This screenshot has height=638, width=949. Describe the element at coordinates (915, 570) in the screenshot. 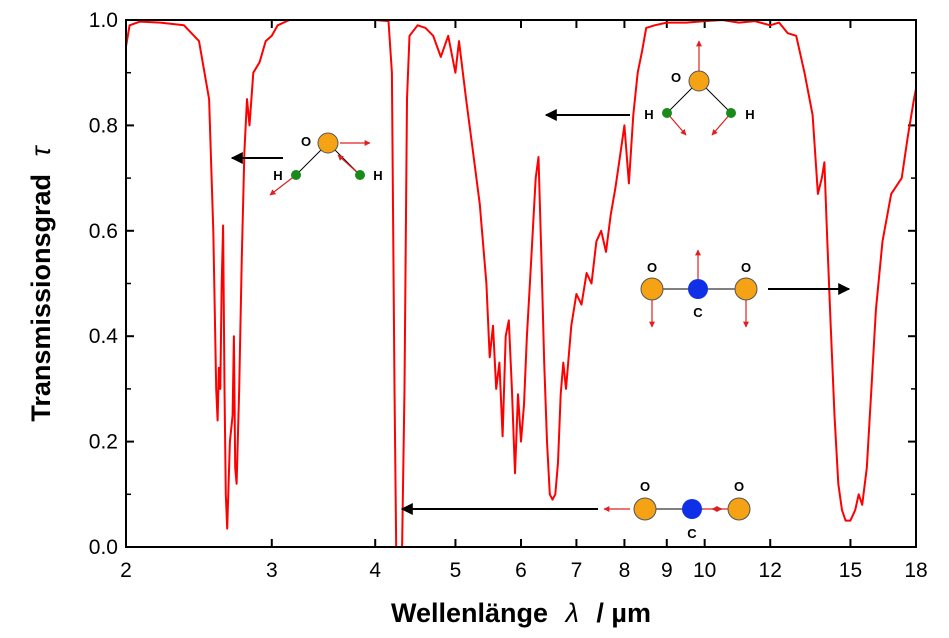

I see `x-tick-label: 18` at that location.